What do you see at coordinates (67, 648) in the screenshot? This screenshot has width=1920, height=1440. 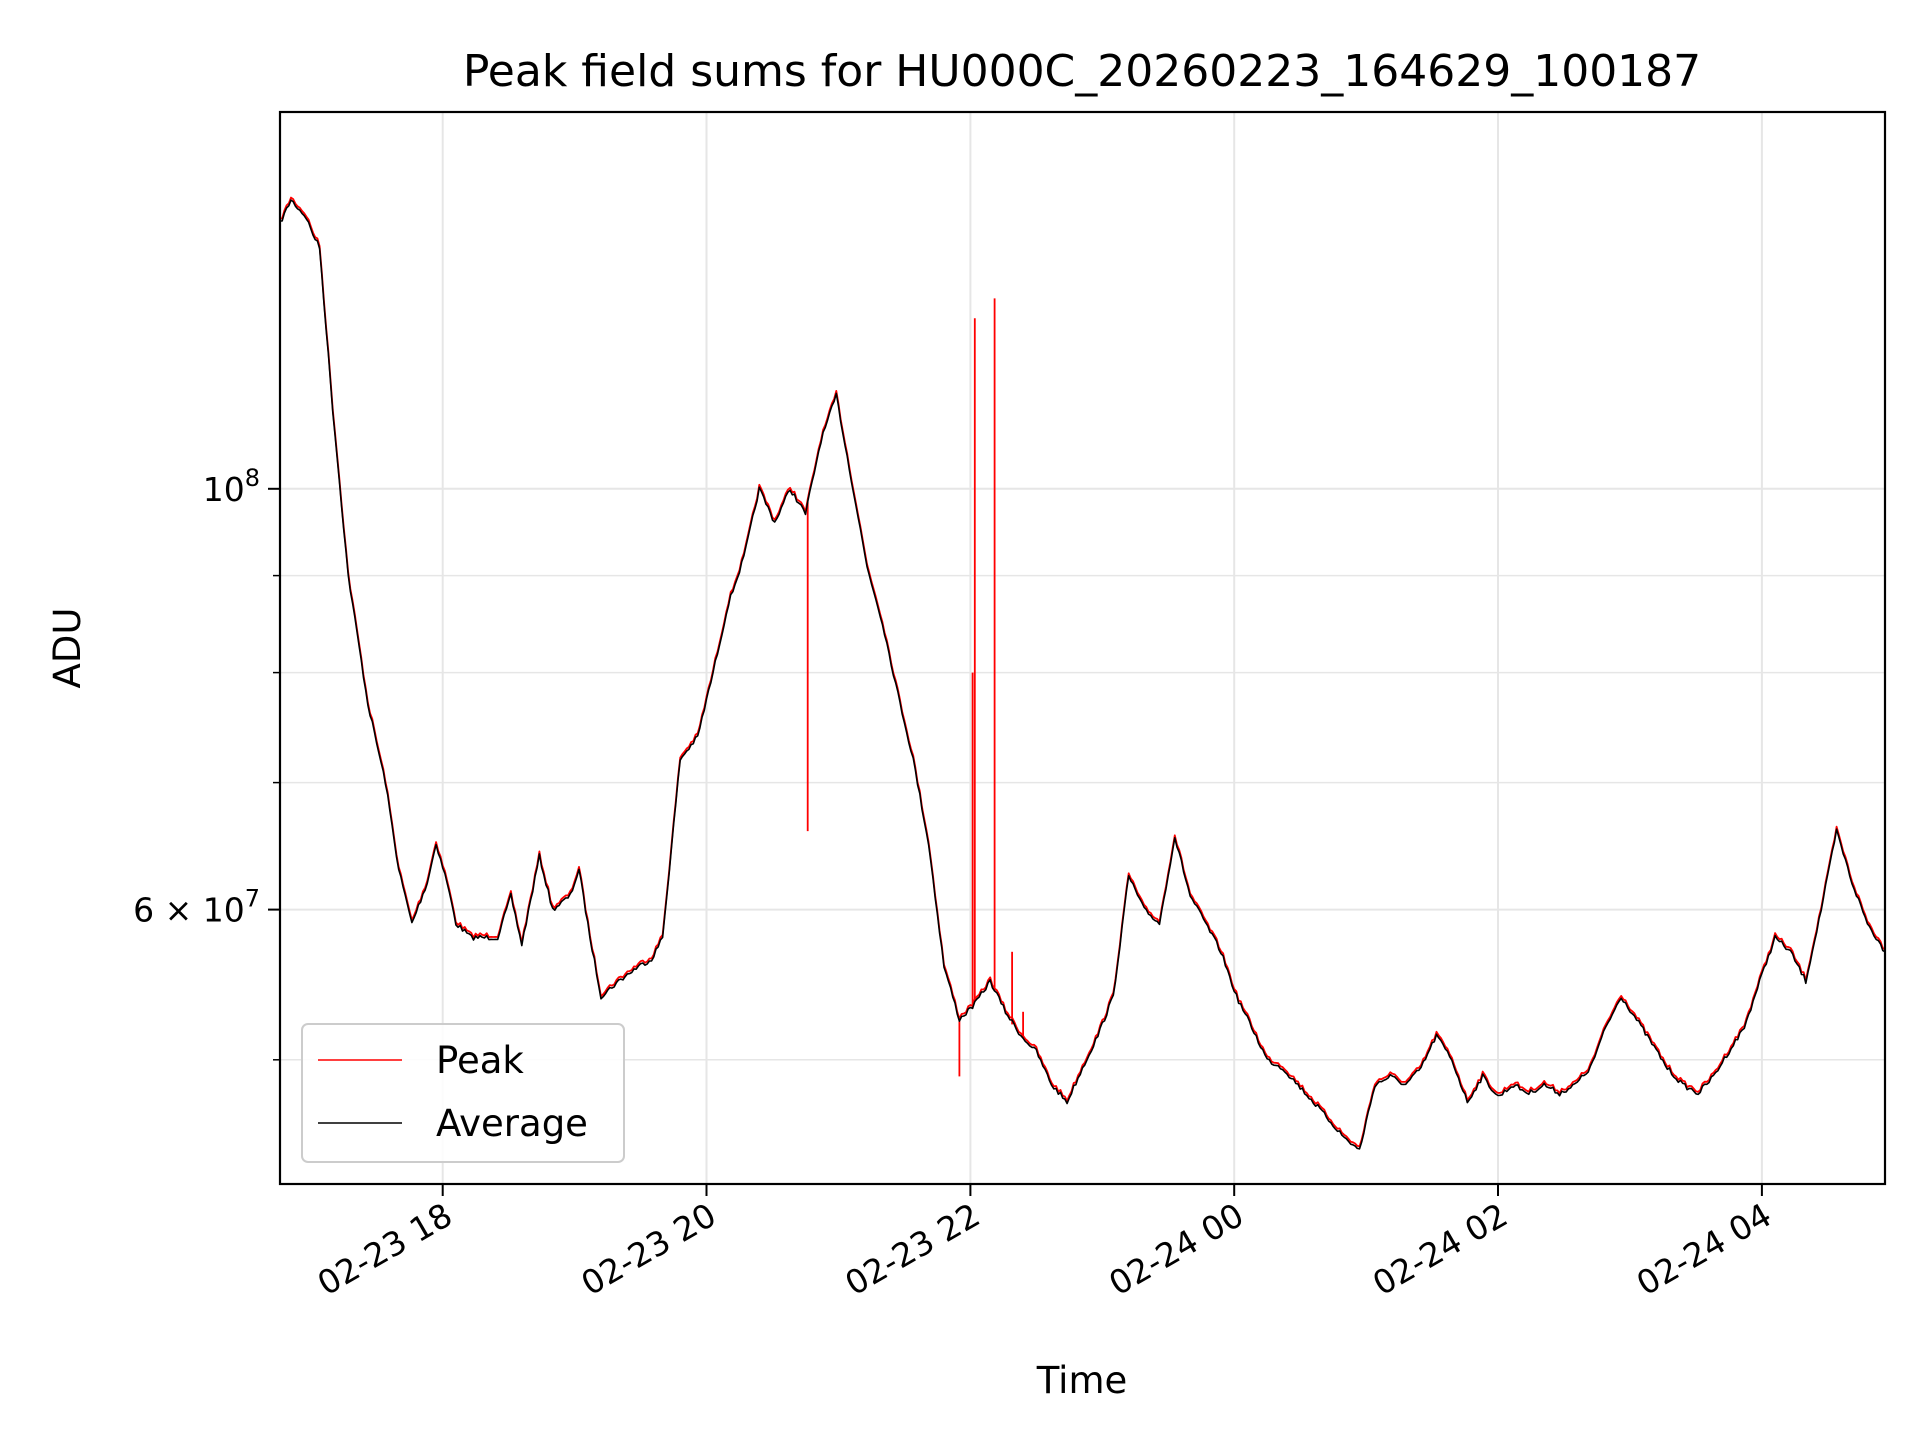 I see `y-axis-label: ADU` at bounding box center [67, 648].